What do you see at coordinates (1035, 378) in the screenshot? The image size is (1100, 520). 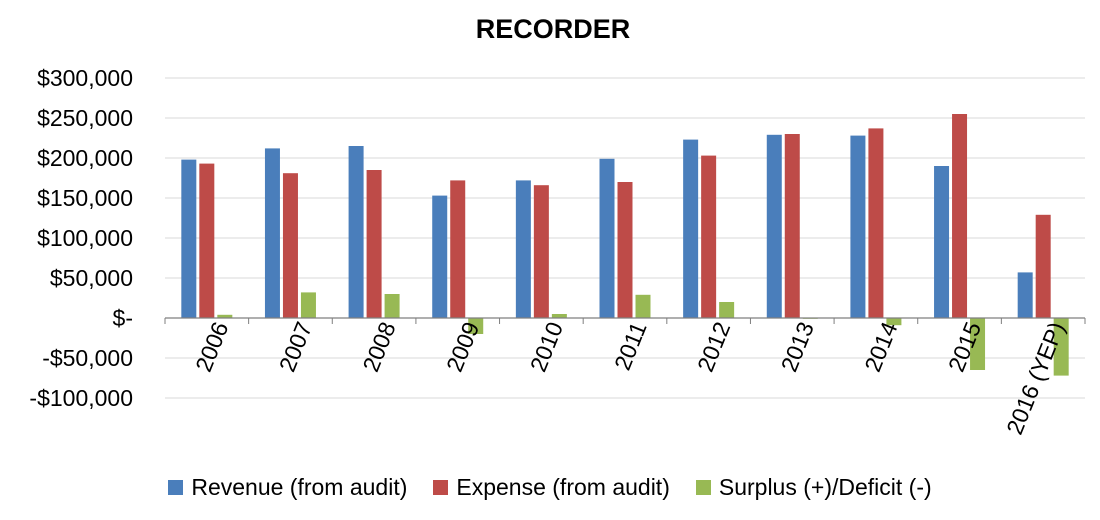 I see `x-tick-label: 2016 (YEP)` at bounding box center [1035, 378].